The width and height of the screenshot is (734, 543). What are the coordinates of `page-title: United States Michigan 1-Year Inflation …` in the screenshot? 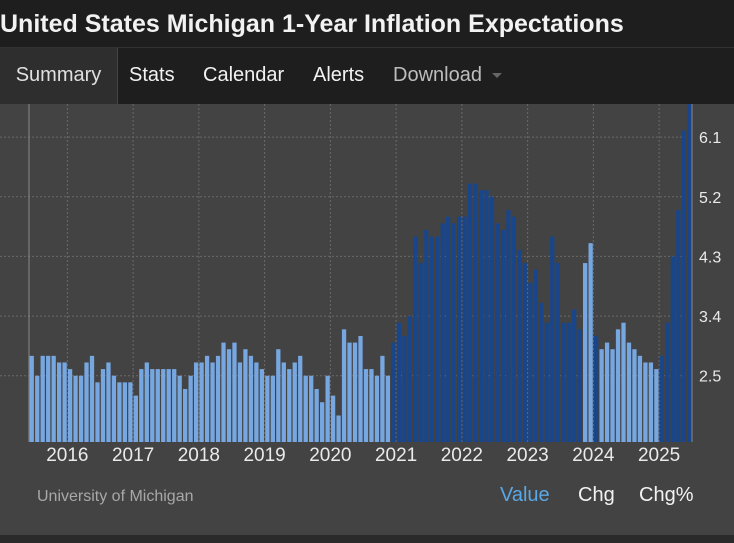 It's located at (312, 24).